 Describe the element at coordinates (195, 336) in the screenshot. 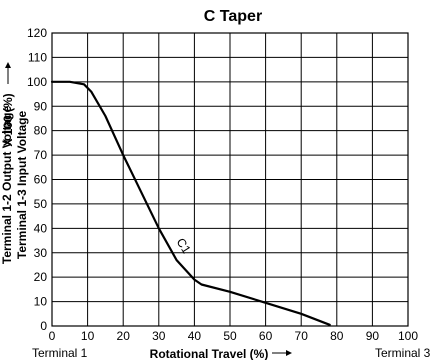

I see `x-tick-label: 40` at that location.